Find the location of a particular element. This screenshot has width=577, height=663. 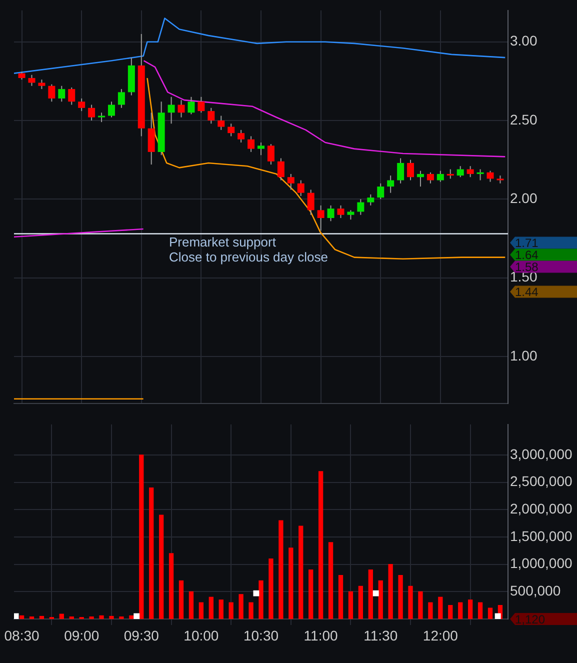

text: 1.64 is located at coordinates (527, 255).